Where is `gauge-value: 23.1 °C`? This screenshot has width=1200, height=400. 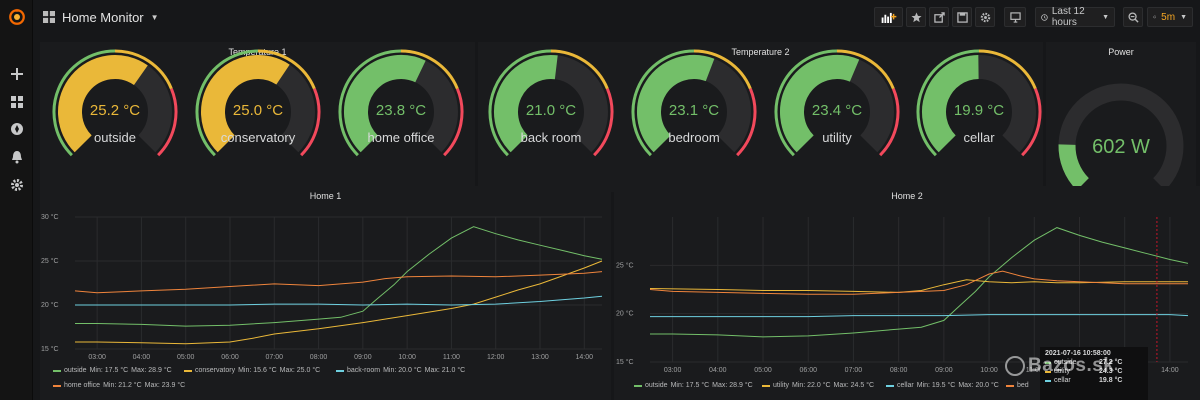
gauge-value: 23.1 °C is located at coordinates (694, 110).